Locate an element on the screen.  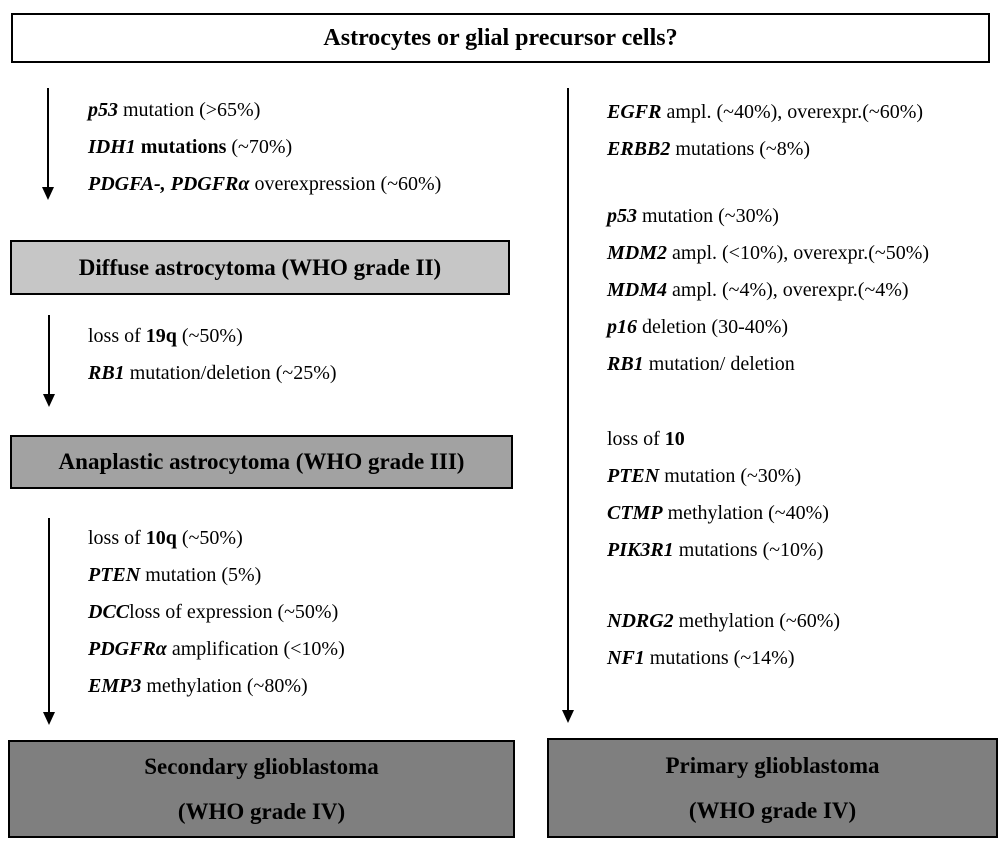
alteration-line: CTMP methylation (~40%) is located at coordinates (718, 513).